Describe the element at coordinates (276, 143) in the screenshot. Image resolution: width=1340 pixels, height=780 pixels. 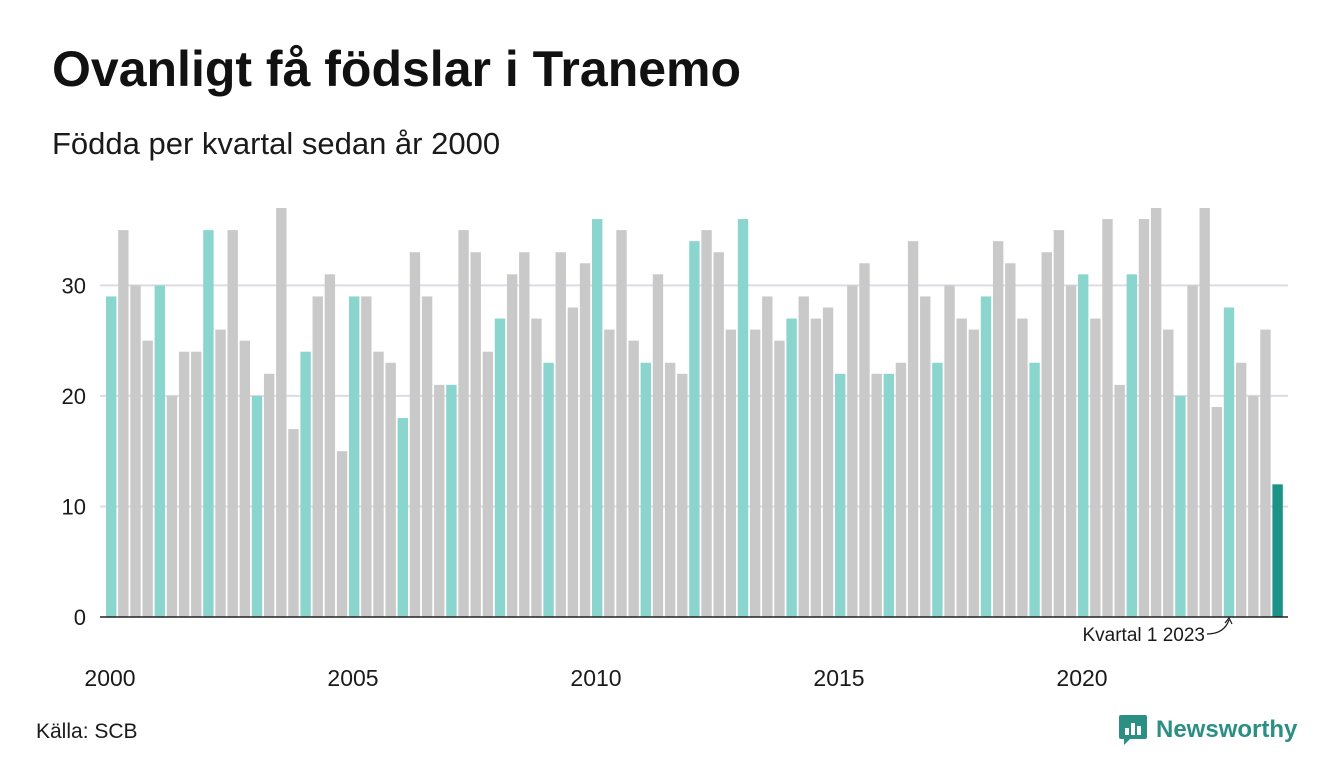
I see `chart-subtitle: Födda per kvartal sedan år 2000` at that location.